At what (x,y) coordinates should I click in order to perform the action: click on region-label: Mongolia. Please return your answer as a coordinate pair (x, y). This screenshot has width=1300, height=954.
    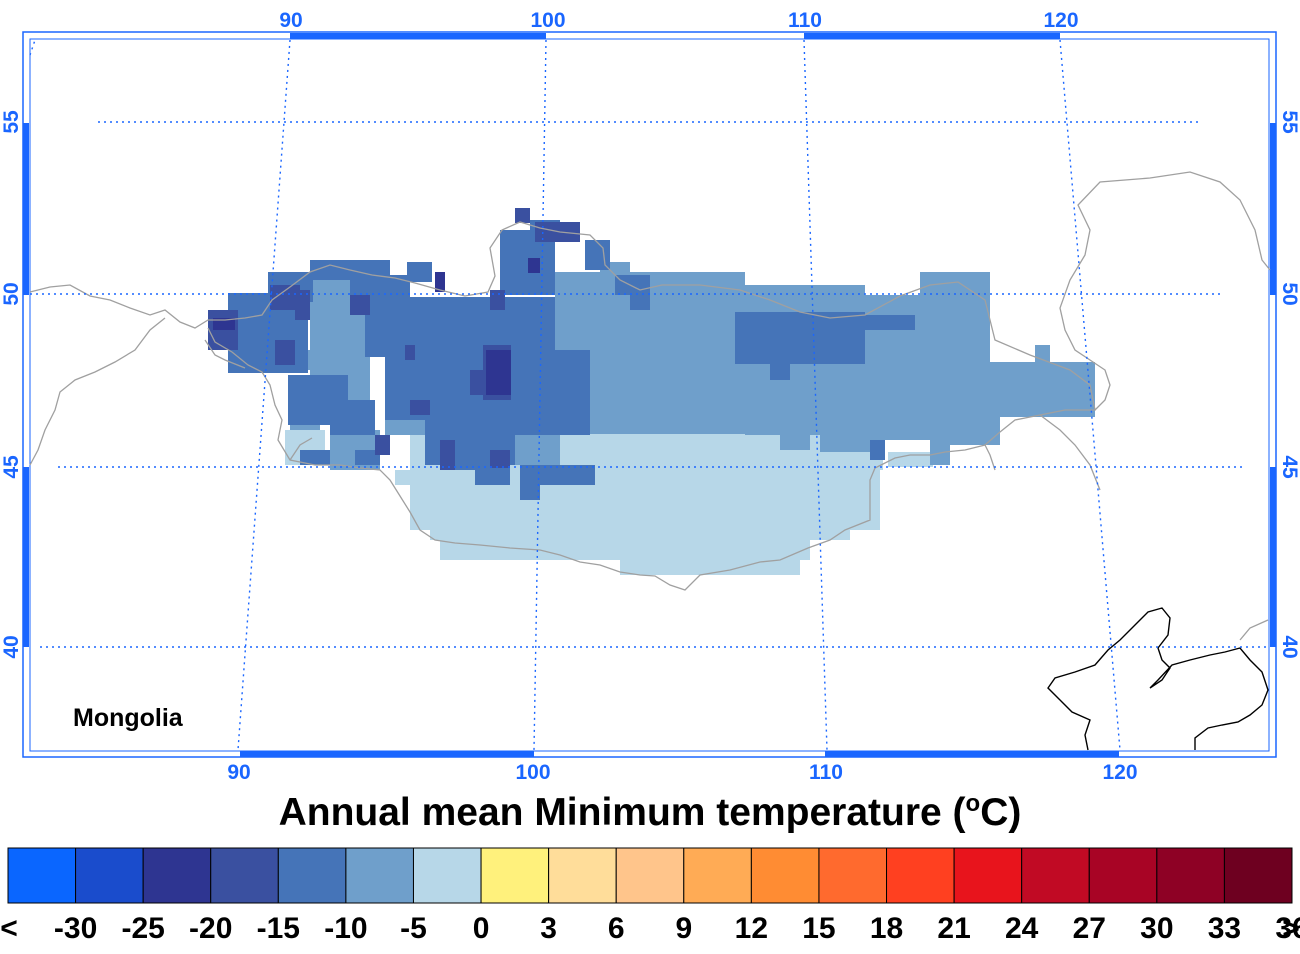
    Looking at the image, I should click on (128, 718).